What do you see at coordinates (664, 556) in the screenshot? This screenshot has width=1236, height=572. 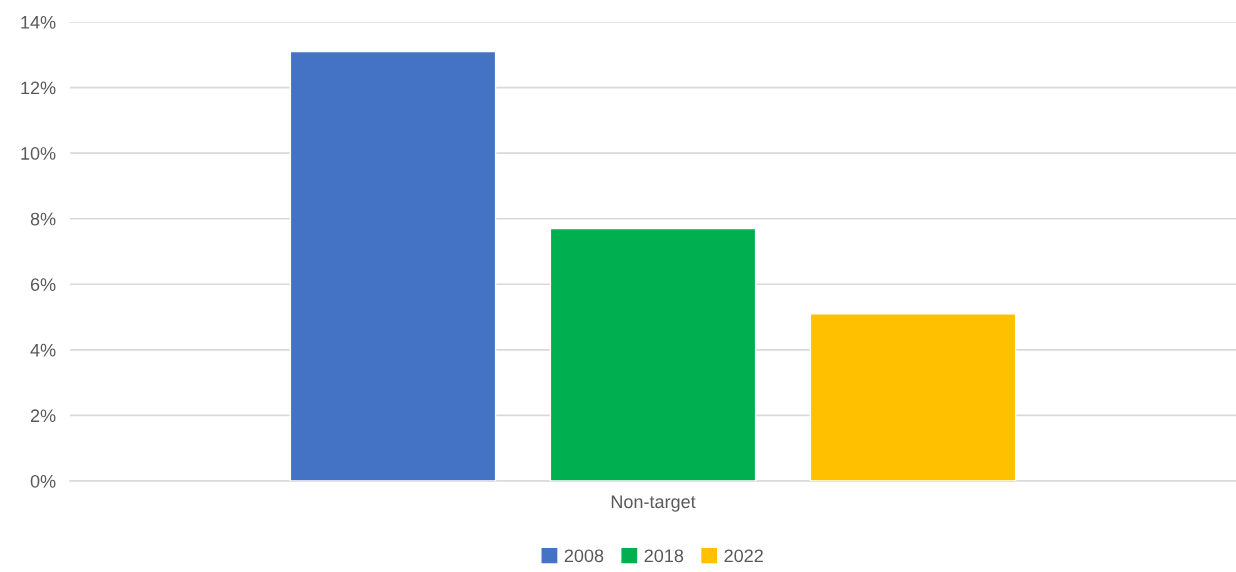 I see `legend-label: 2018` at bounding box center [664, 556].